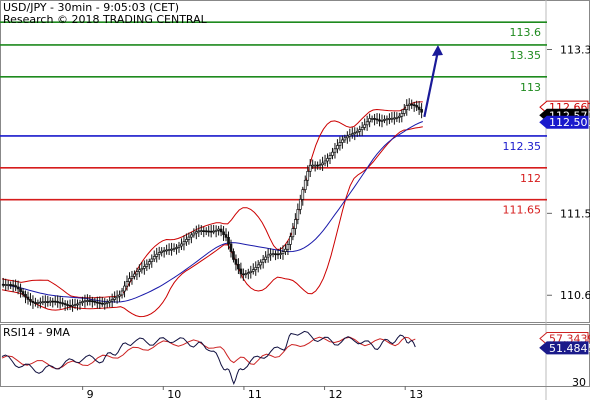 This screenshot has width=590, height=400. What do you see at coordinates (36, 332) in the screenshot?
I see `rsi-title: RSI14 - 9MA` at bounding box center [36, 332].